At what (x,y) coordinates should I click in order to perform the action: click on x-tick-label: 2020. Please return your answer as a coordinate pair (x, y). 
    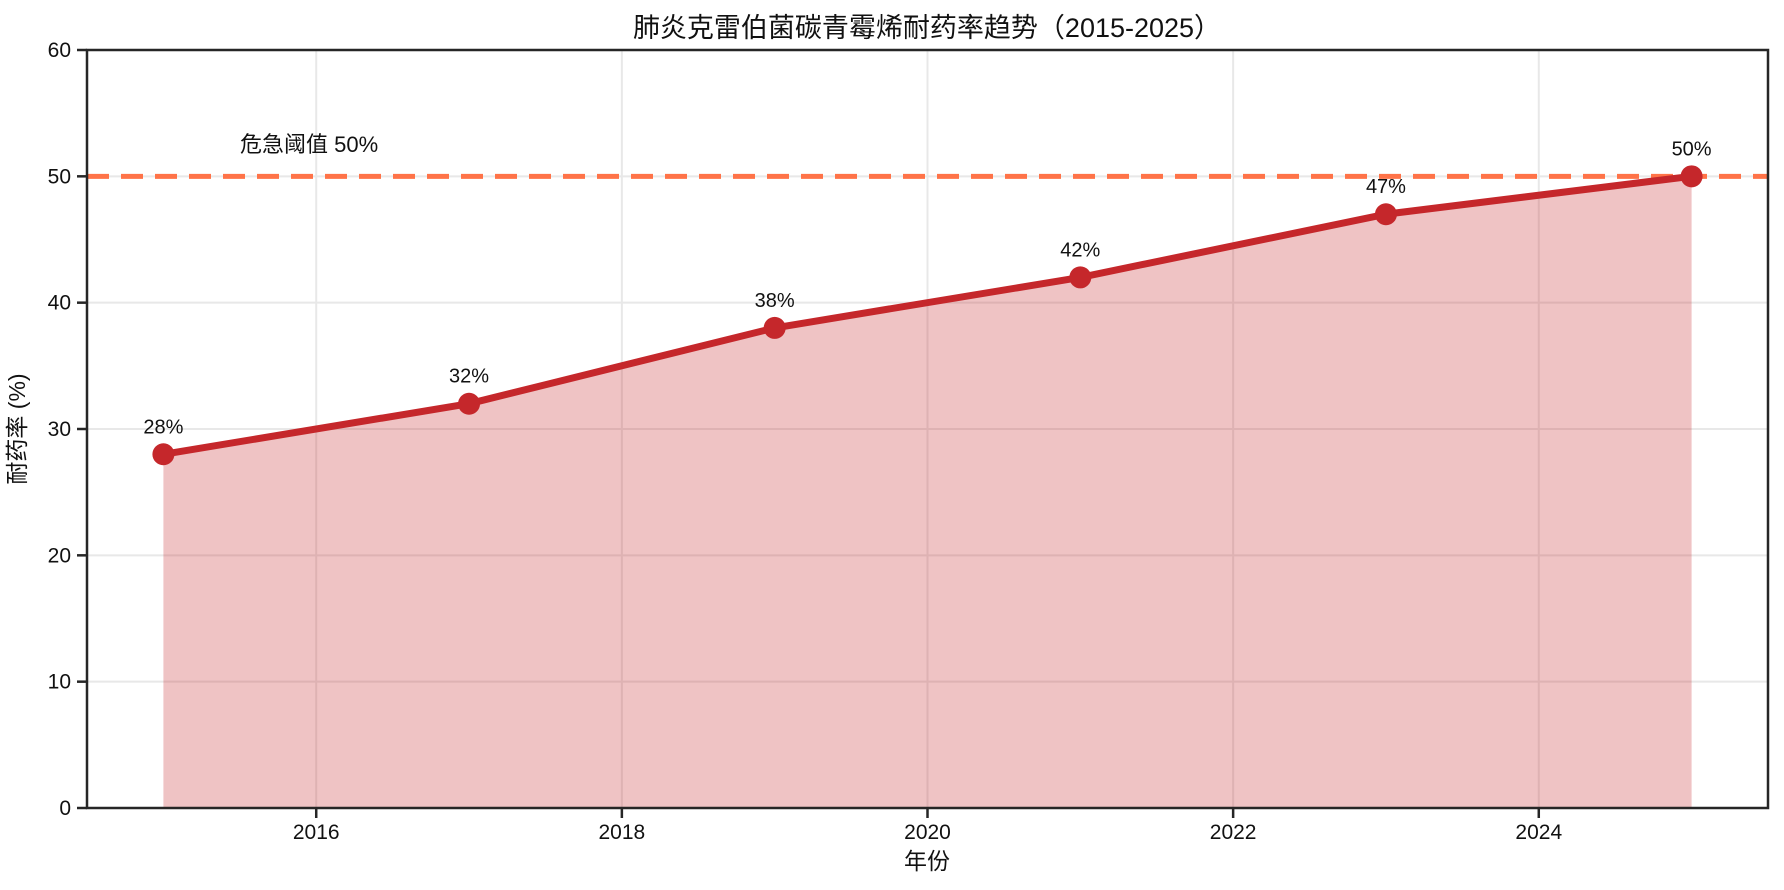
    Looking at the image, I should click on (927, 832).